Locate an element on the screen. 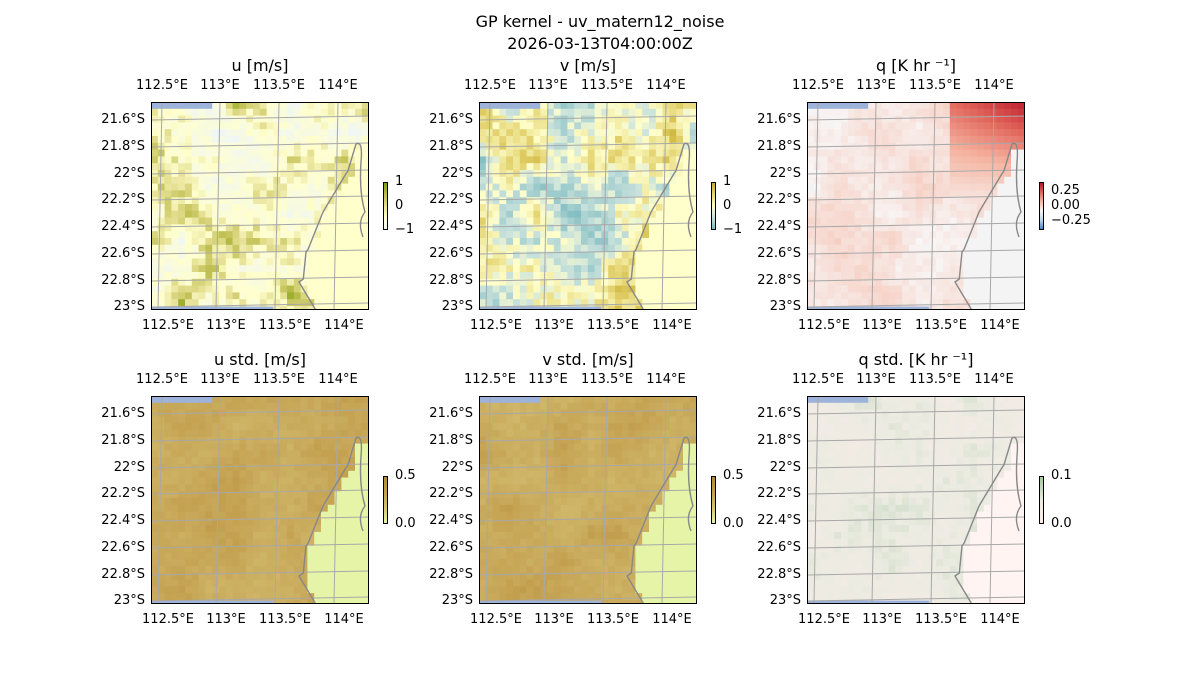 This screenshot has height=700, width=1200. lat-tick-label: 21.8°S is located at coordinates (779, 146).